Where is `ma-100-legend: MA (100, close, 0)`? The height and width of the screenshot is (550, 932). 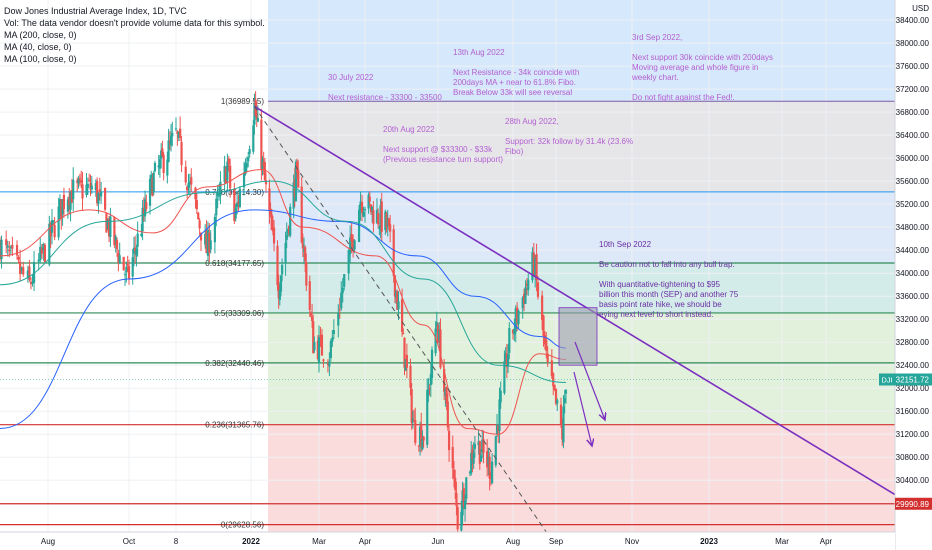
ma-100-legend: MA (100, close, 0) is located at coordinates (40, 59).